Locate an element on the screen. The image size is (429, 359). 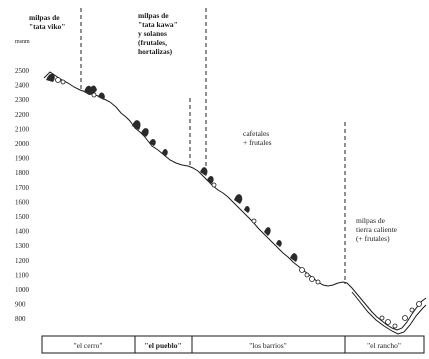
y-tick-label: 2400 is located at coordinates (22, 86).